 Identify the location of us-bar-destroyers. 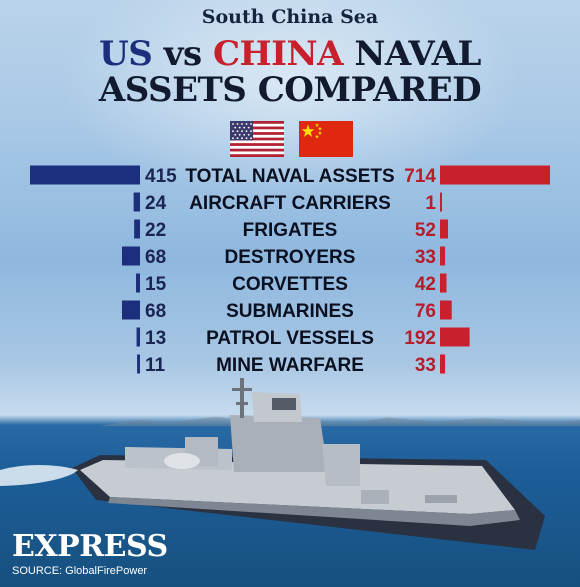
(130, 256).